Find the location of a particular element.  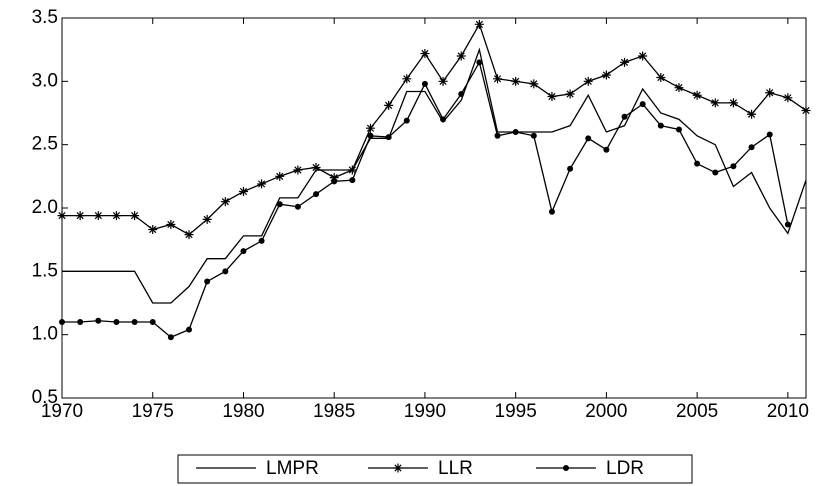

y-tick-label: 3.5 is located at coordinates (45, 17).